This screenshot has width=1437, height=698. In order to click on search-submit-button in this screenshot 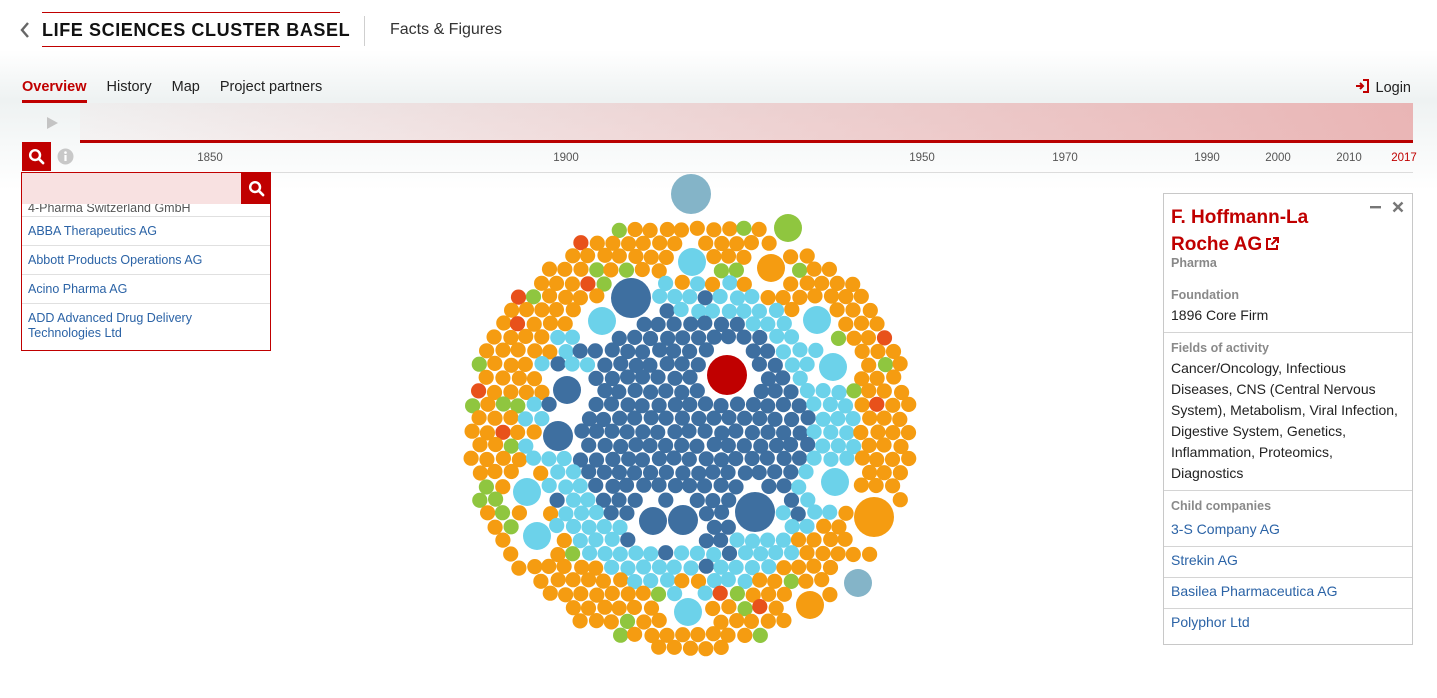, I will do `click(255, 188)`.